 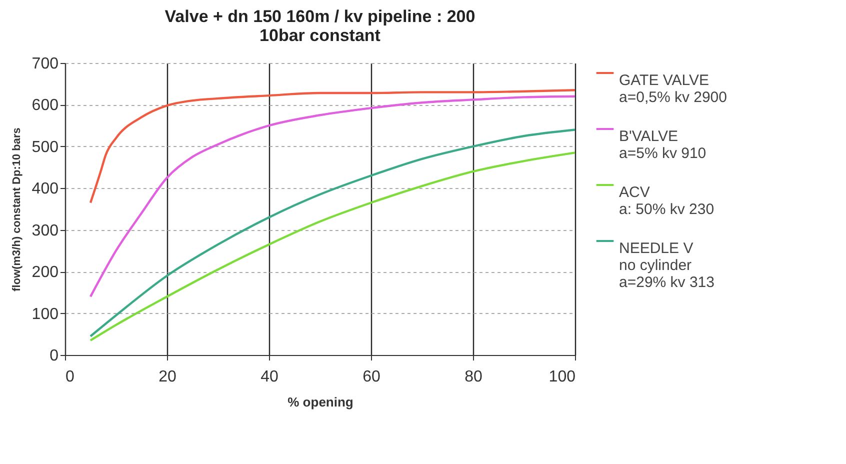 I want to click on legend-label: NEEDLE V no cylinder a=29% kv 313, so click(x=666, y=265).